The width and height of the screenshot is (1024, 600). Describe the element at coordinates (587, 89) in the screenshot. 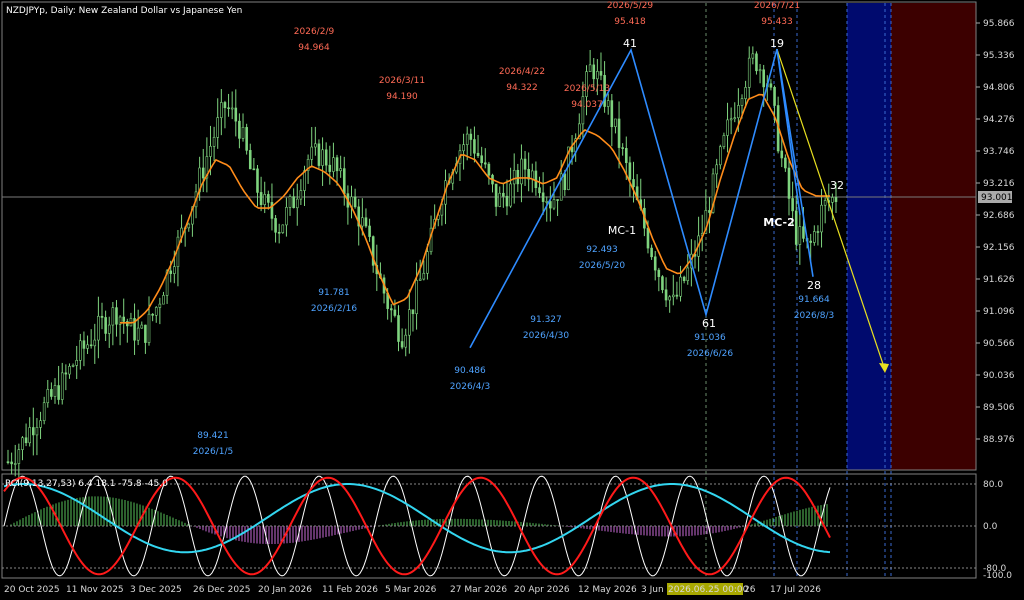

I see `high-date-label: 2026/5/13` at that location.